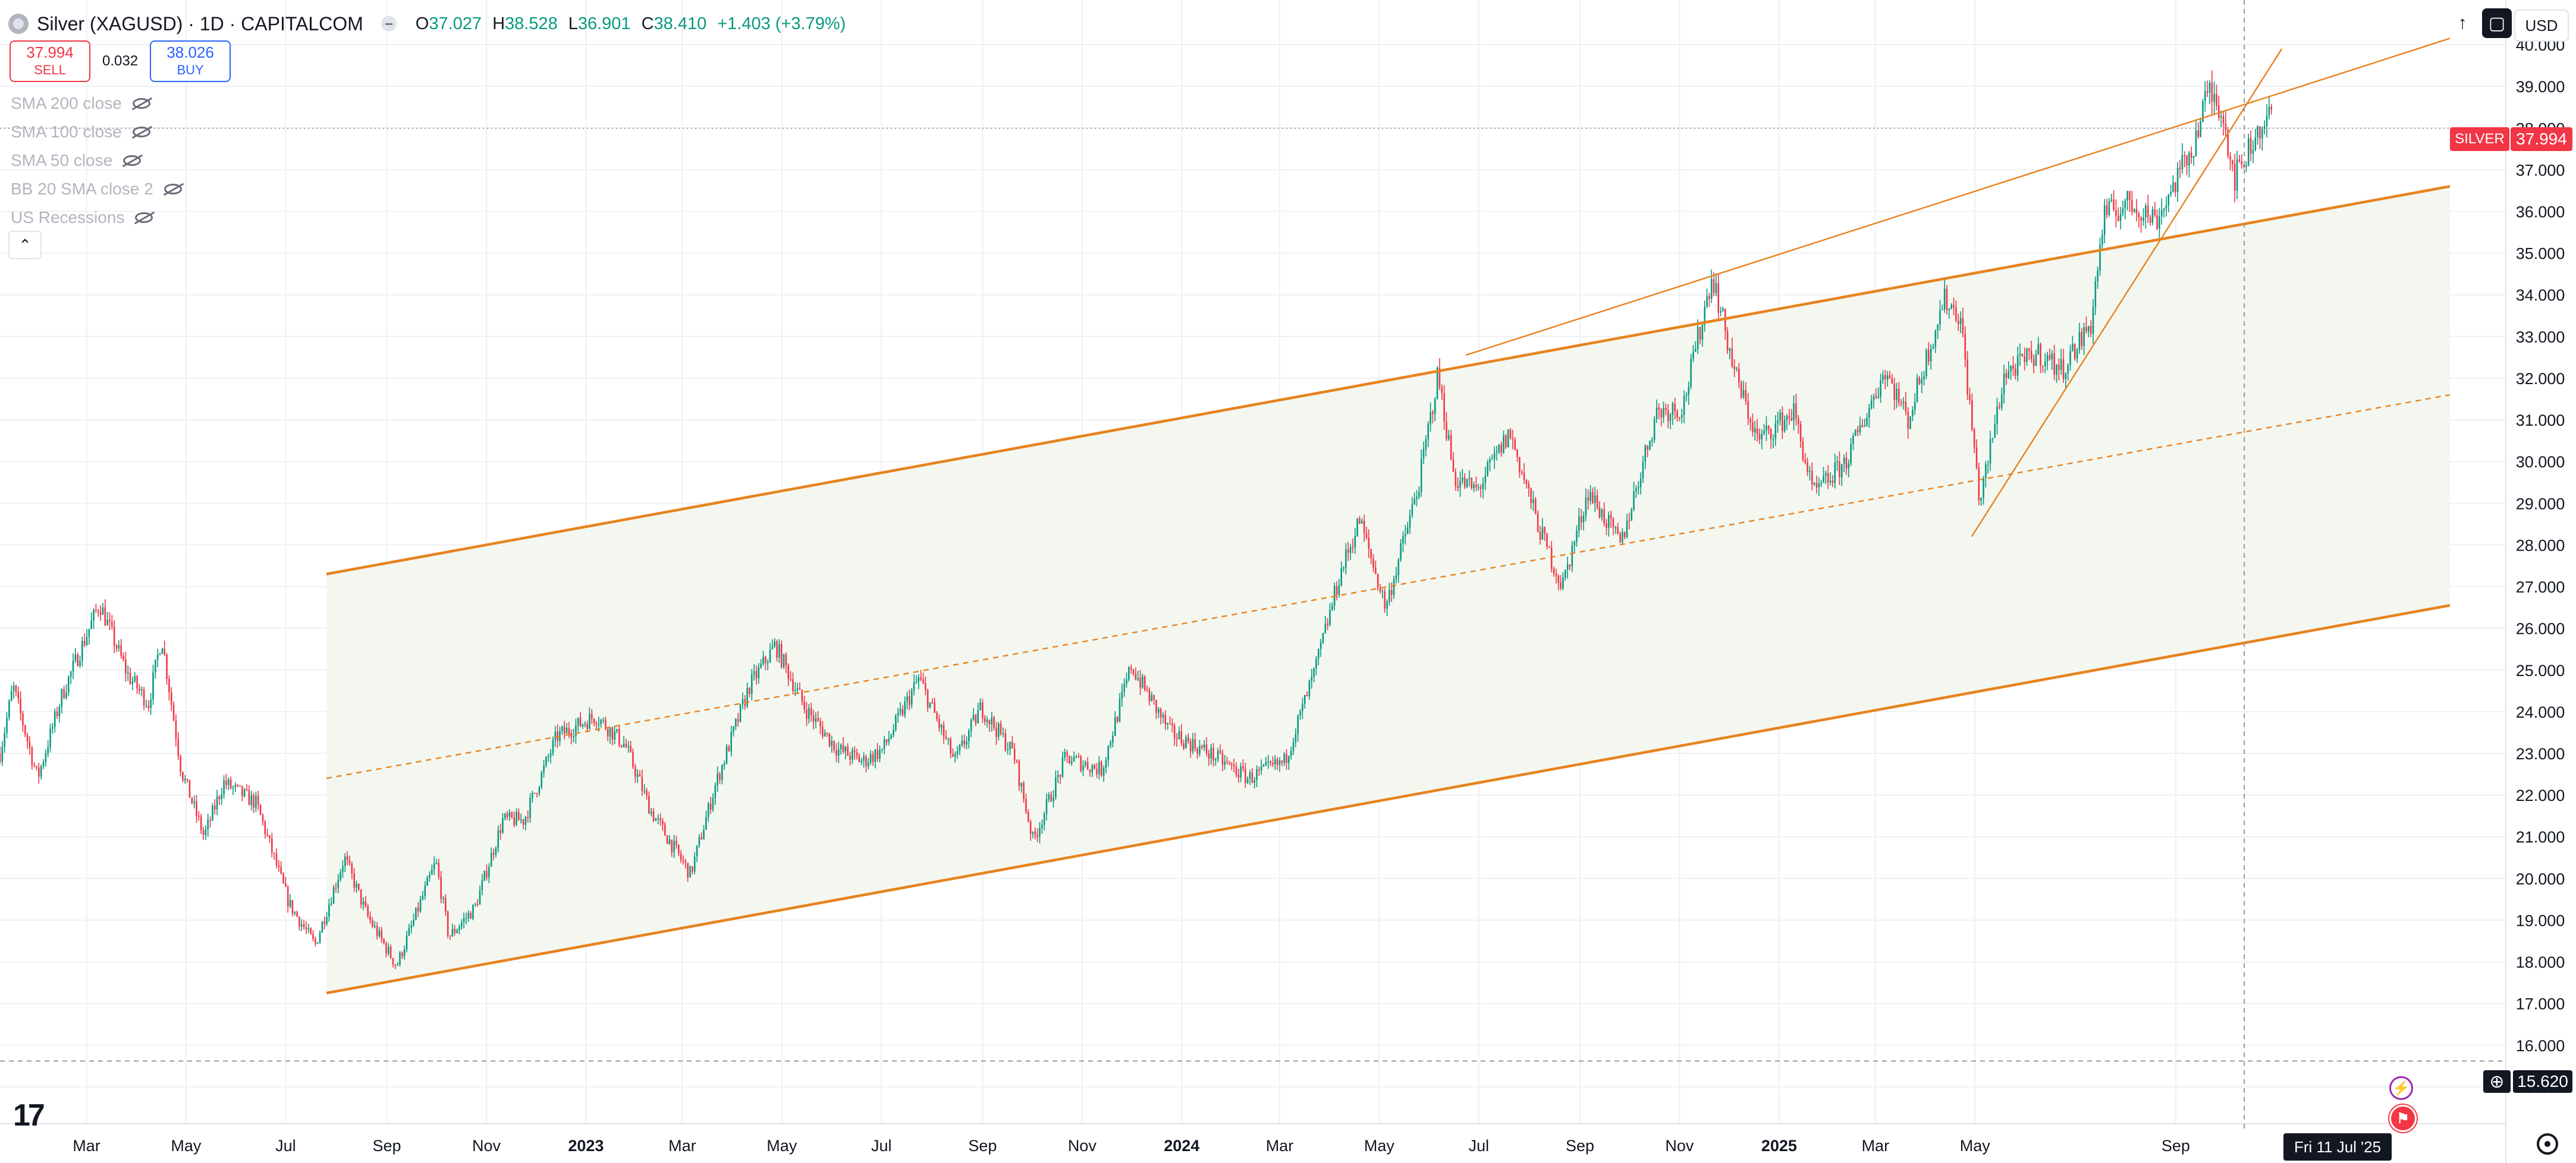 Image resolution: width=2576 pixels, height=1163 pixels. Describe the element at coordinates (2541, 26) in the screenshot. I see `currency-selector: USD` at that location.